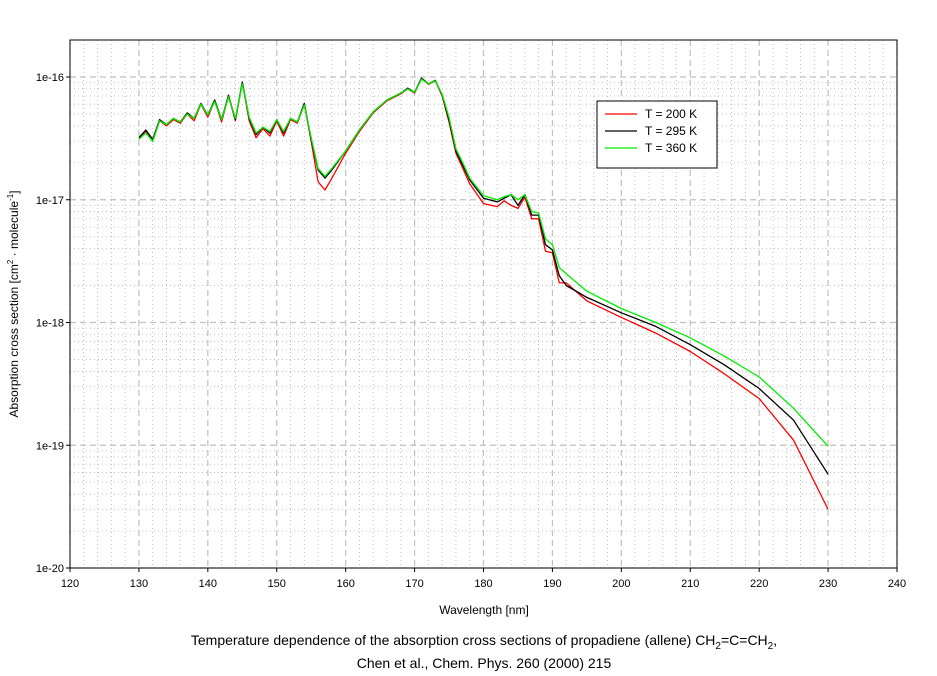 The height and width of the screenshot is (676, 937). I want to click on x-tick-label: 220, so click(759, 584).